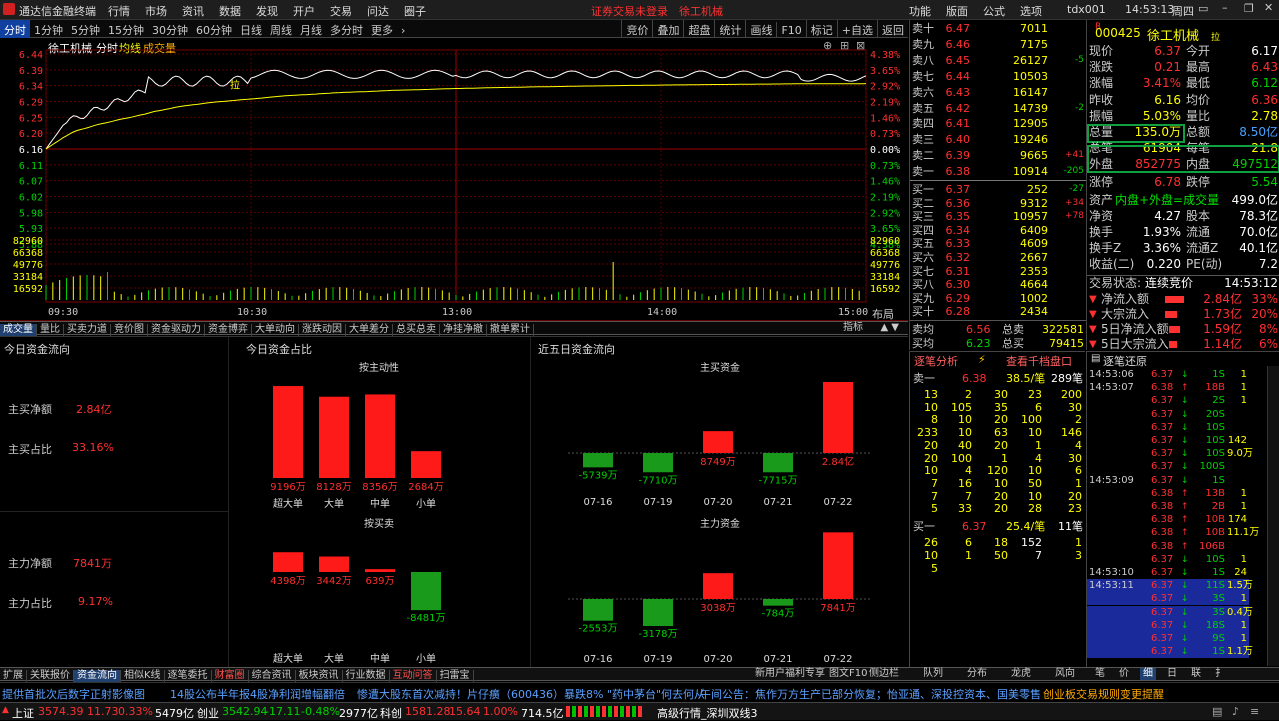  I want to click on buy-level-row: 买二 6.36 9312 +34, so click(998, 204).